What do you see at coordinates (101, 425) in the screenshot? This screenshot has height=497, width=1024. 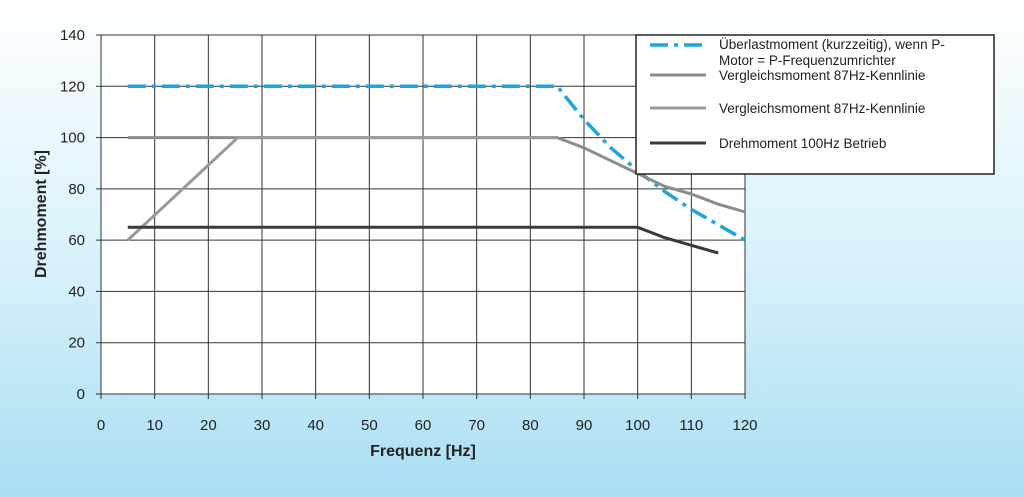 I see `x-tick-label: 0` at bounding box center [101, 425].